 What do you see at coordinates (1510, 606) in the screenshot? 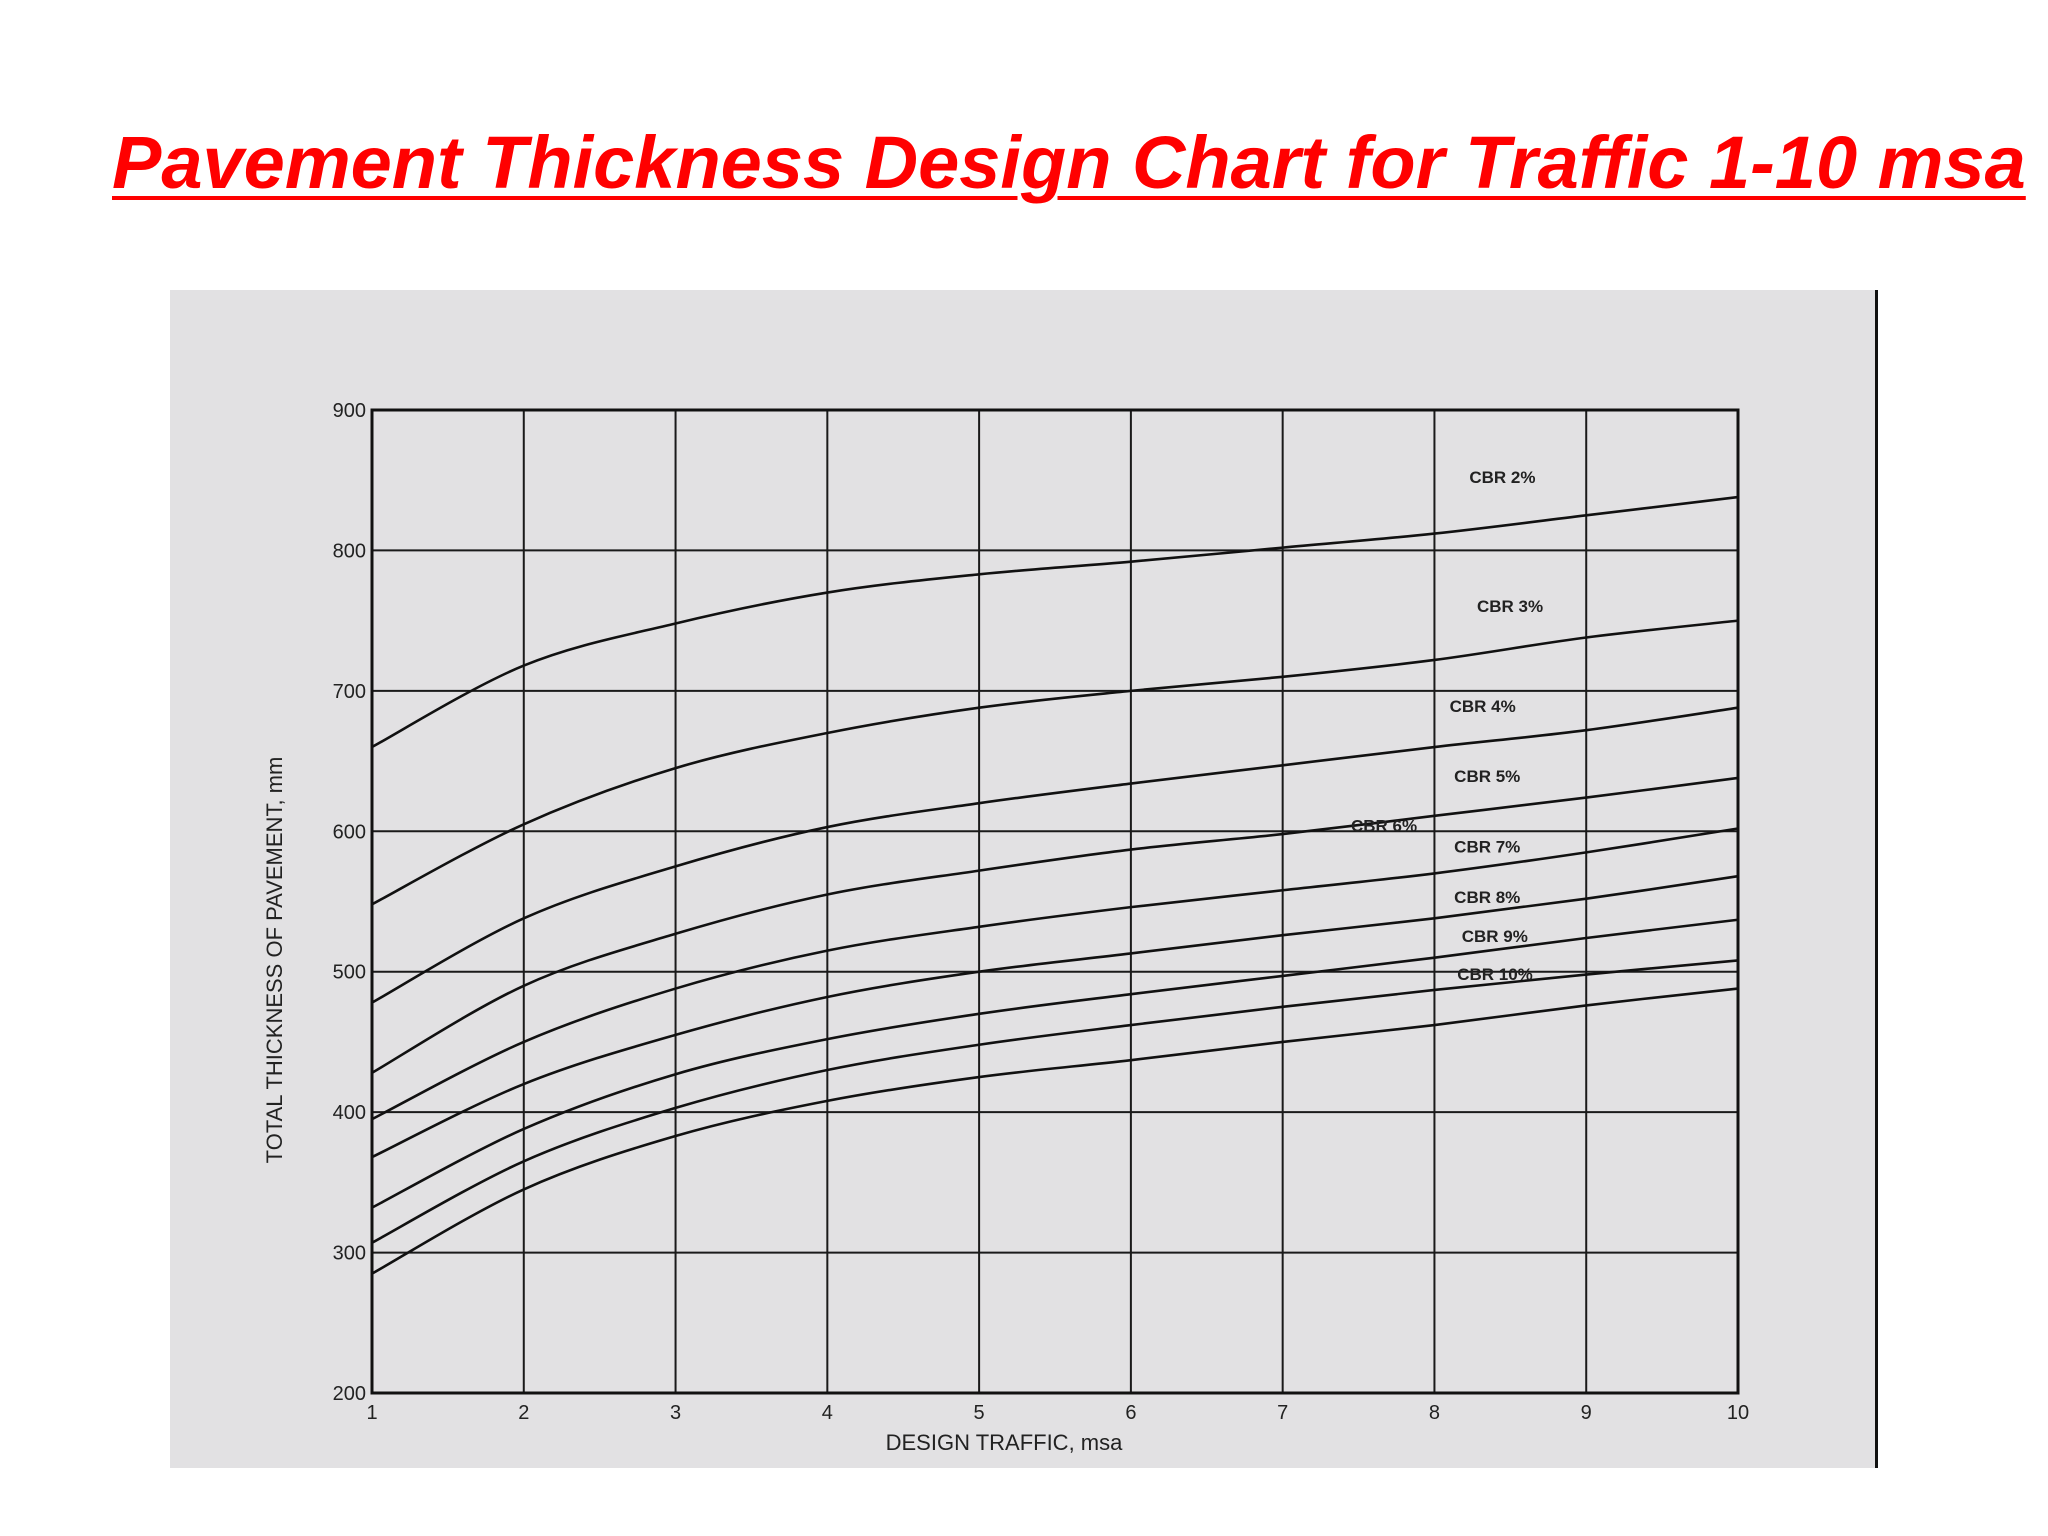
I see `curve-label: CBR 3%` at bounding box center [1510, 606].